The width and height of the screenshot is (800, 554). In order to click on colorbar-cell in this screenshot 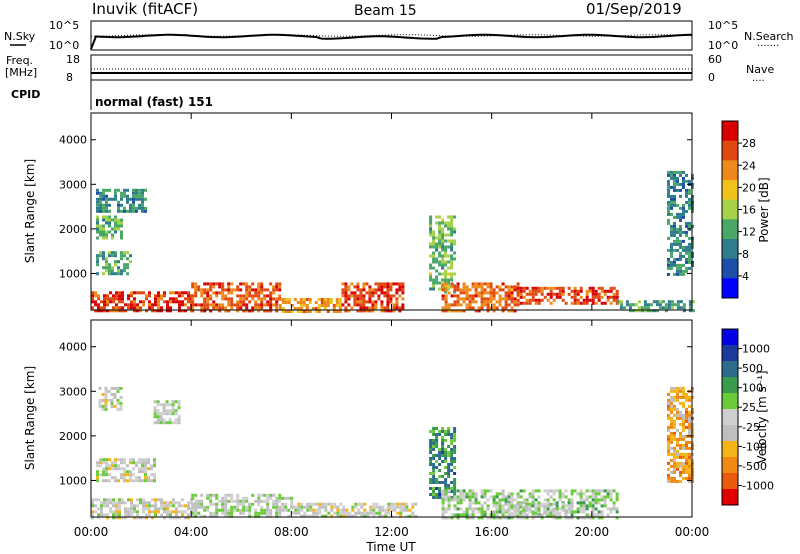, I will do `click(730, 481)`.